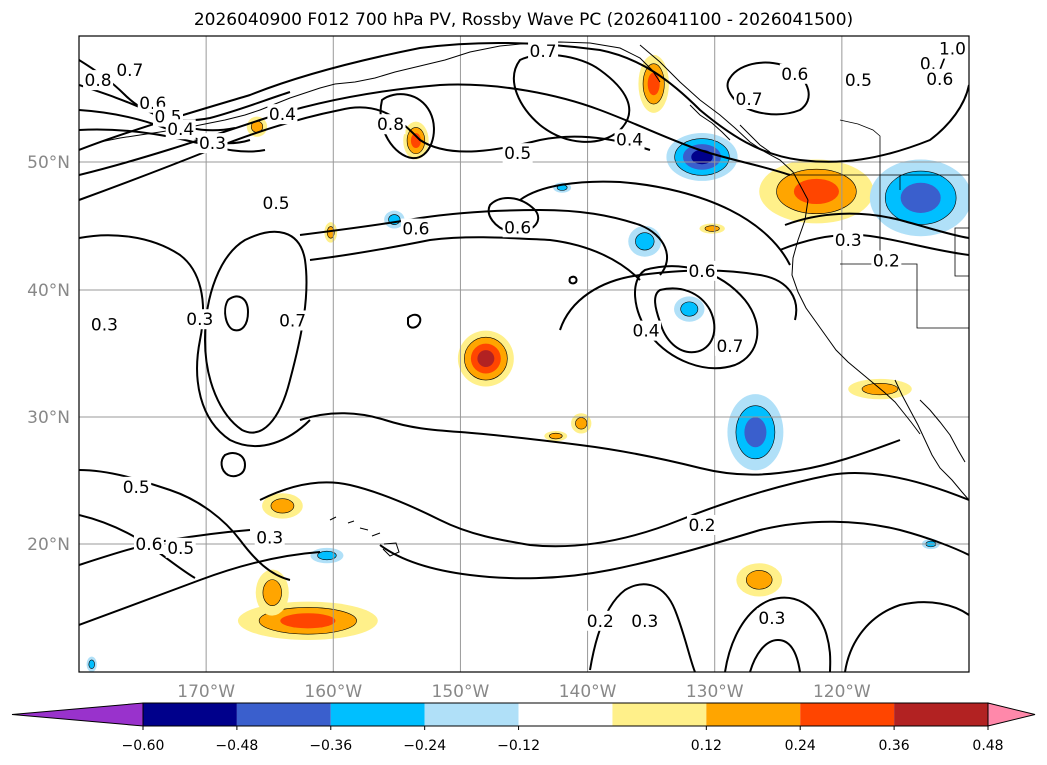  What do you see at coordinates (143, 746) in the screenshot?
I see `colorbar-tick-label: −0.60` at bounding box center [143, 746].